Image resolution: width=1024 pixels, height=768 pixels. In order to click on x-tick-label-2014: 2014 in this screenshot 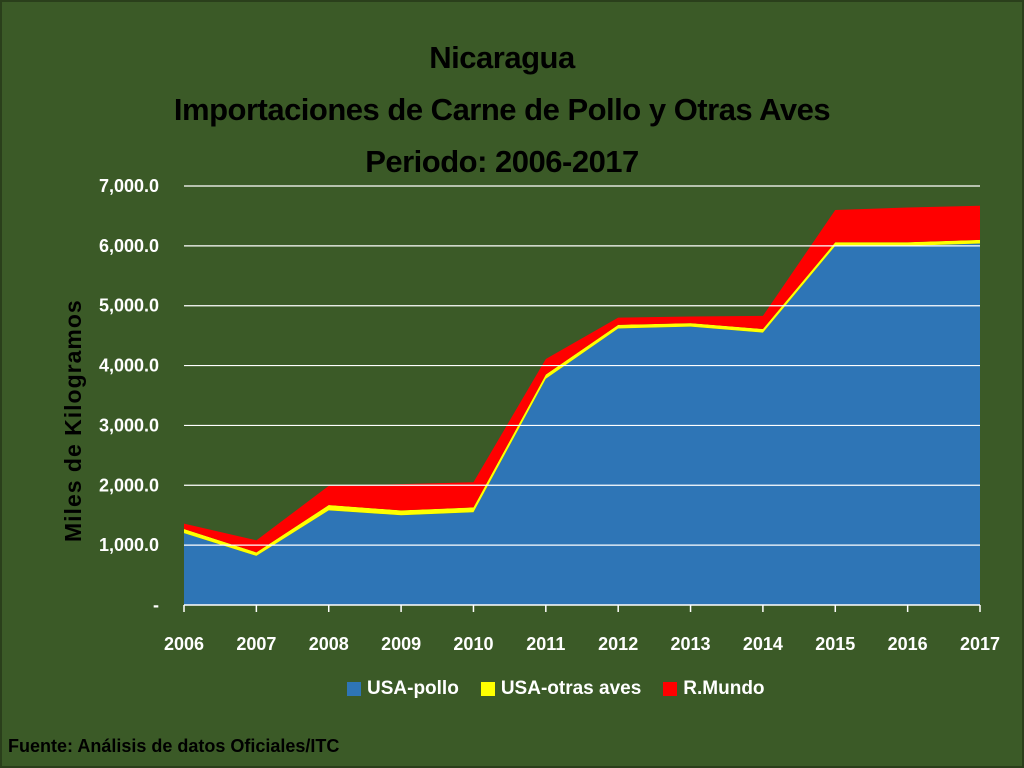, I will do `click(763, 644)`.